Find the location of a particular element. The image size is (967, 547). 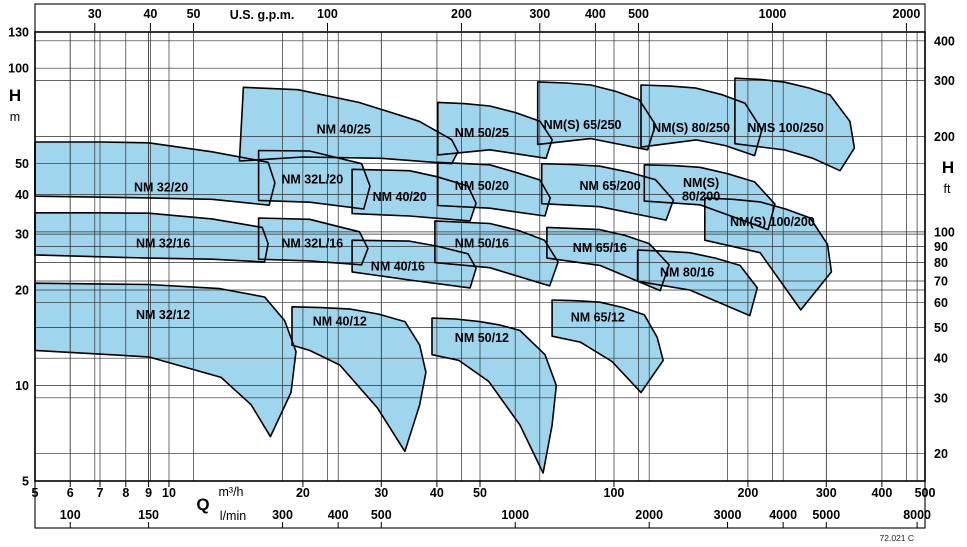

region-label-nm-40-16: NM 40/16 is located at coordinates (398, 267).